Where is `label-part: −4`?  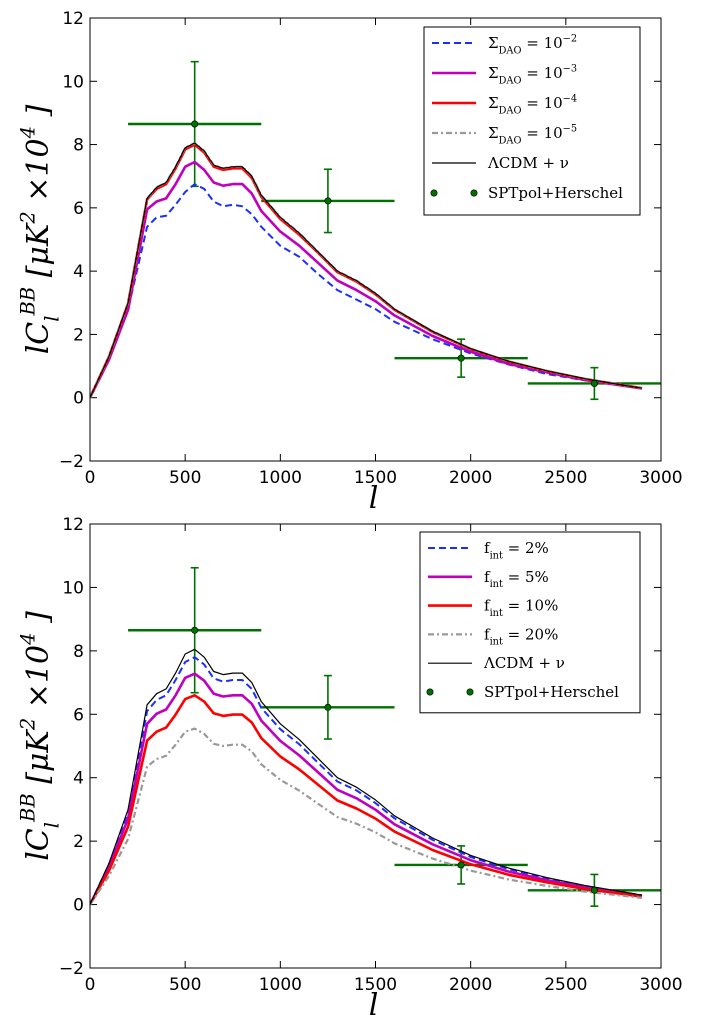
label-part: −4 is located at coordinates (570, 98).